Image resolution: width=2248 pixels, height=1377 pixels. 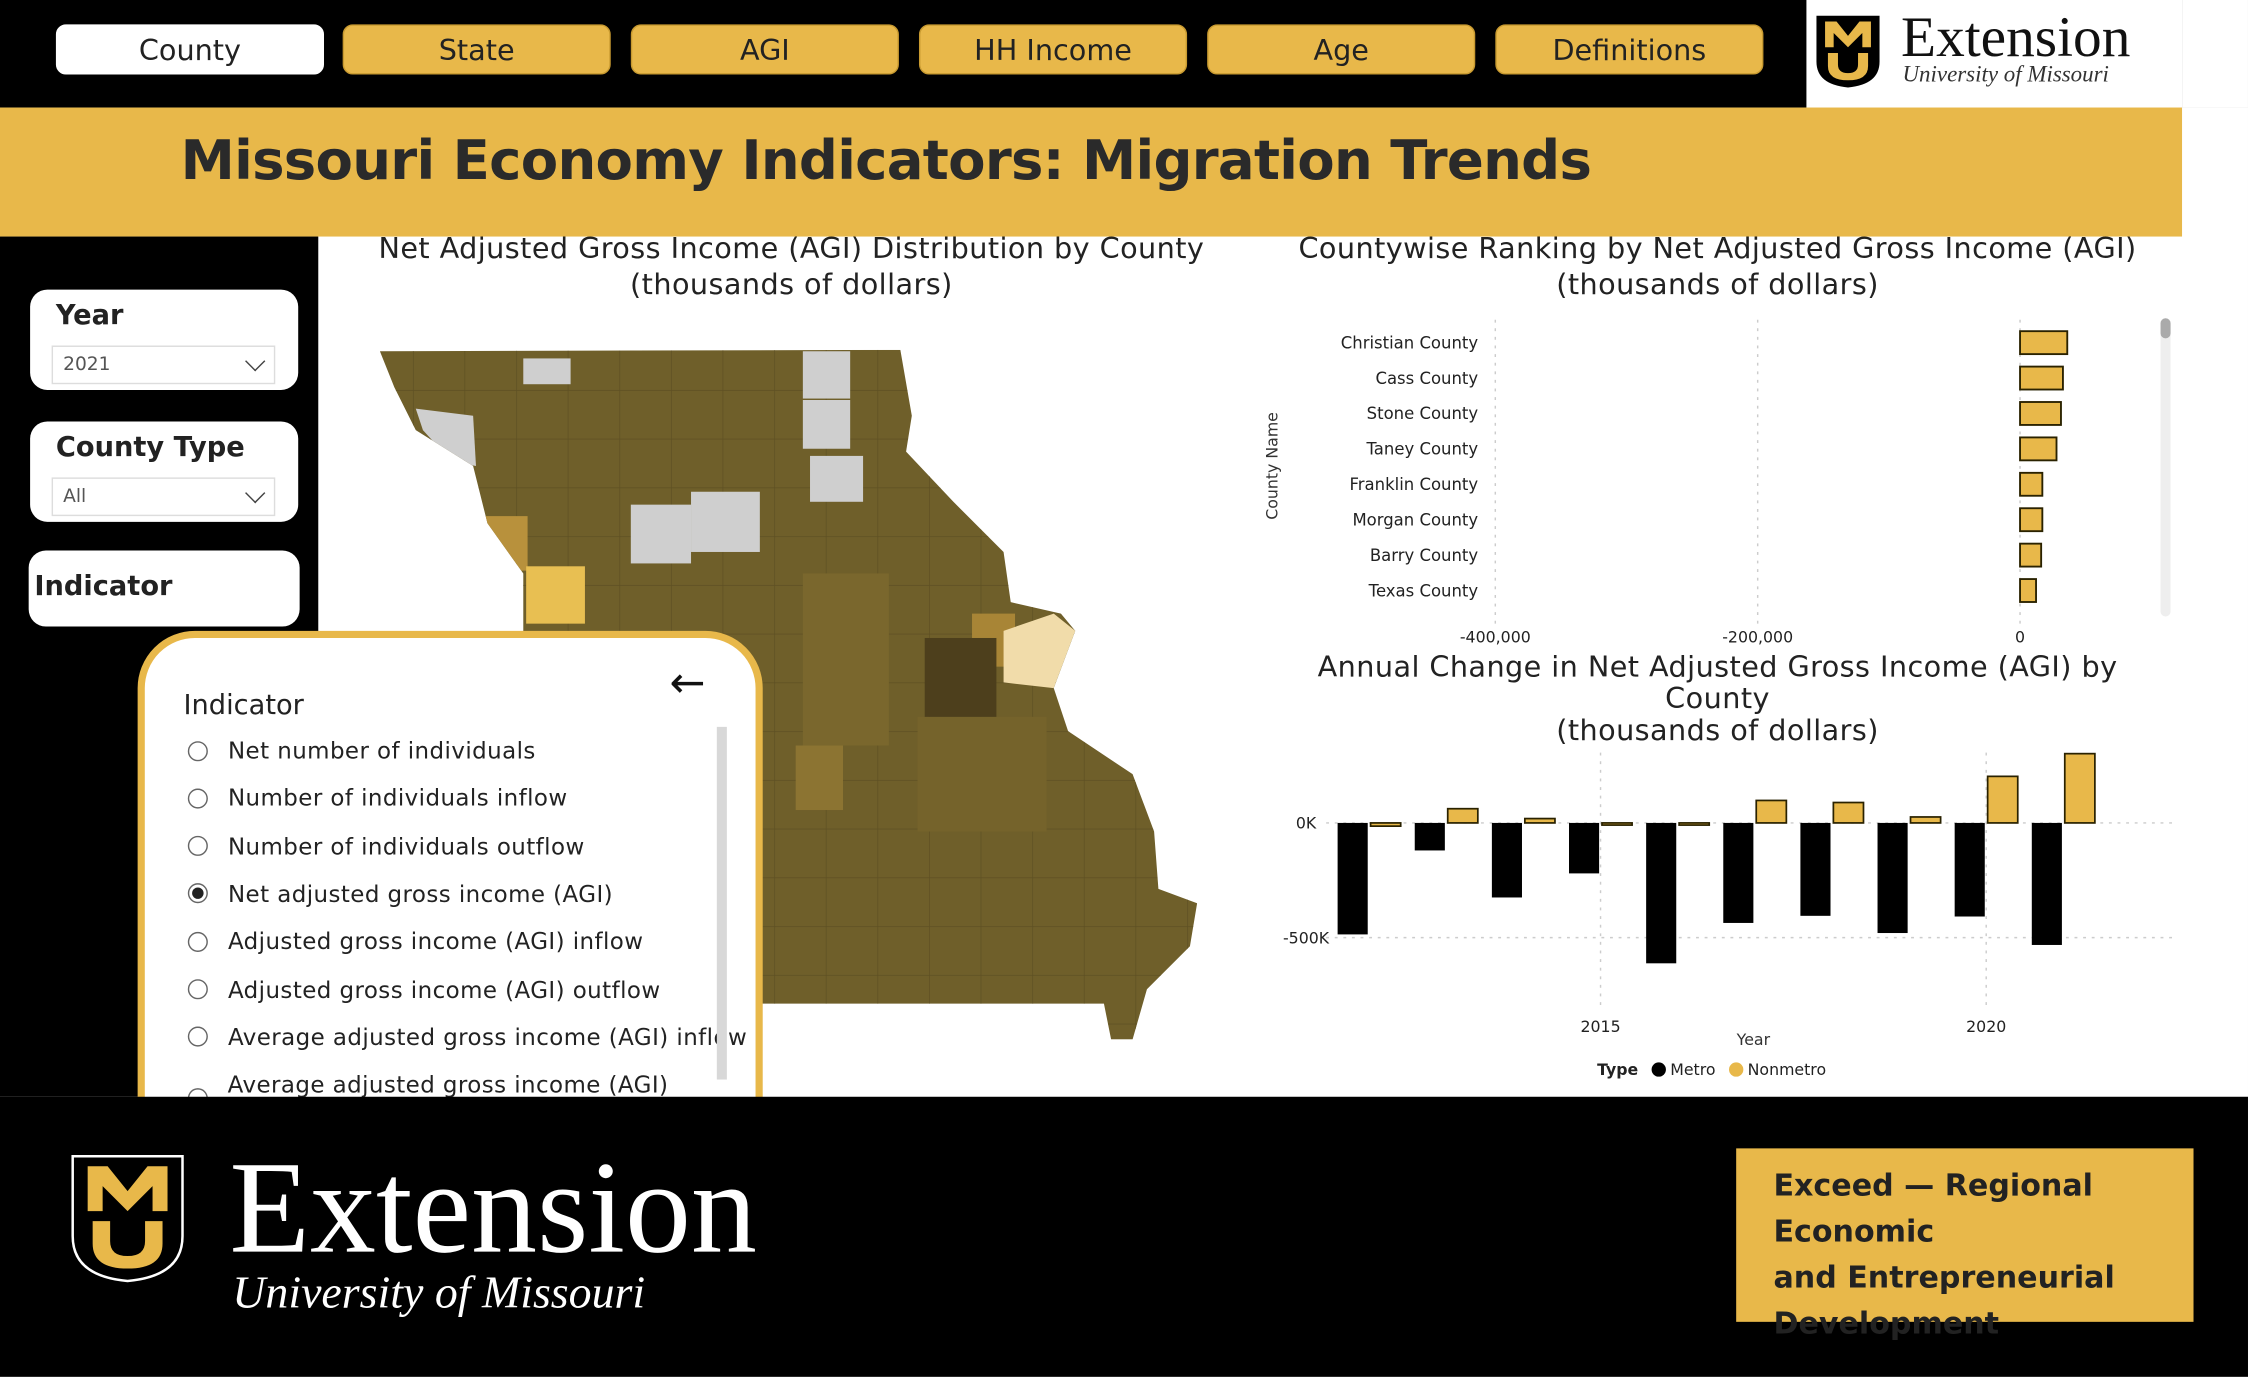 What do you see at coordinates (1341, 49) in the screenshot?
I see `tab-age: Age` at bounding box center [1341, 49].